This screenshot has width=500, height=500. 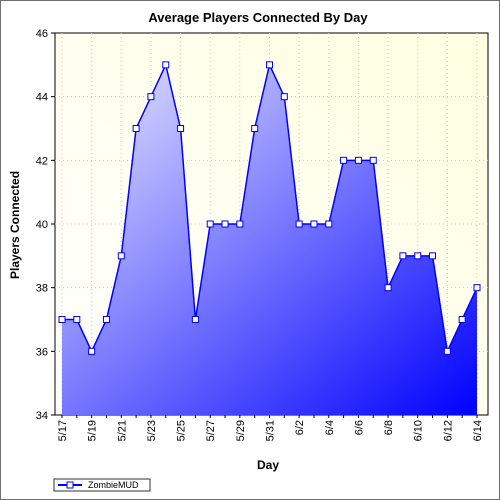 I want to click on legend: ZombieMUD, so click(x=102, y=485).